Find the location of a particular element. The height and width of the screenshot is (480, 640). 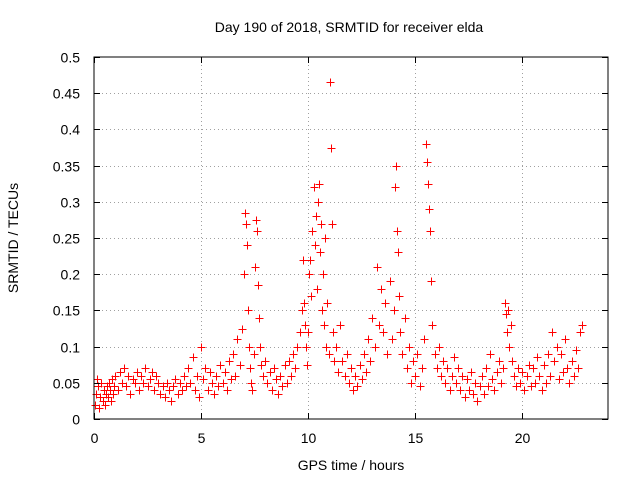

y-tick-label: 0 is located at coordinates (76, 420).